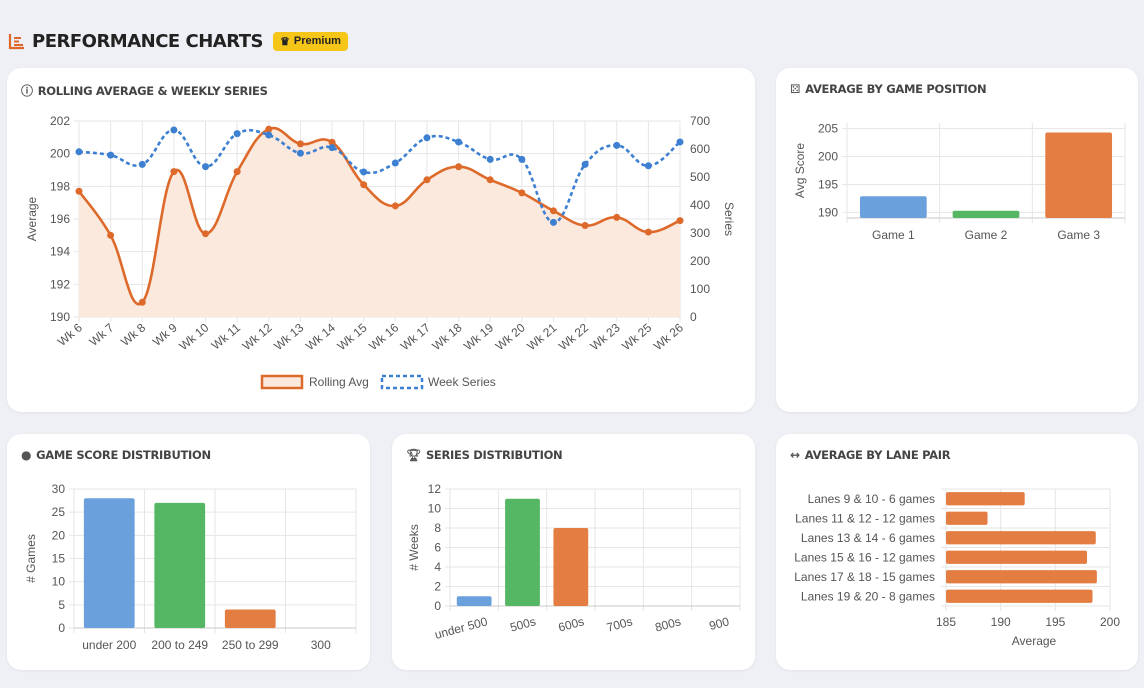 This screenshot has width=1144, height=688. I want to click on y-tick-label: Lanes 9 & 10 - 6 games, so click(871, 499).